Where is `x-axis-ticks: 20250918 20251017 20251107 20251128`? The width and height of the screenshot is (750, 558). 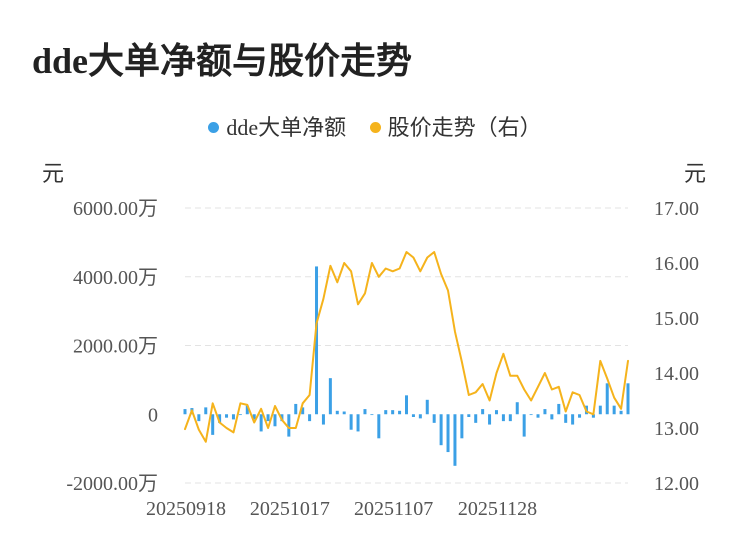
x-axis-ticks: 20250918 20251017 20251107 20251128 is located at coordinates (341, 509).